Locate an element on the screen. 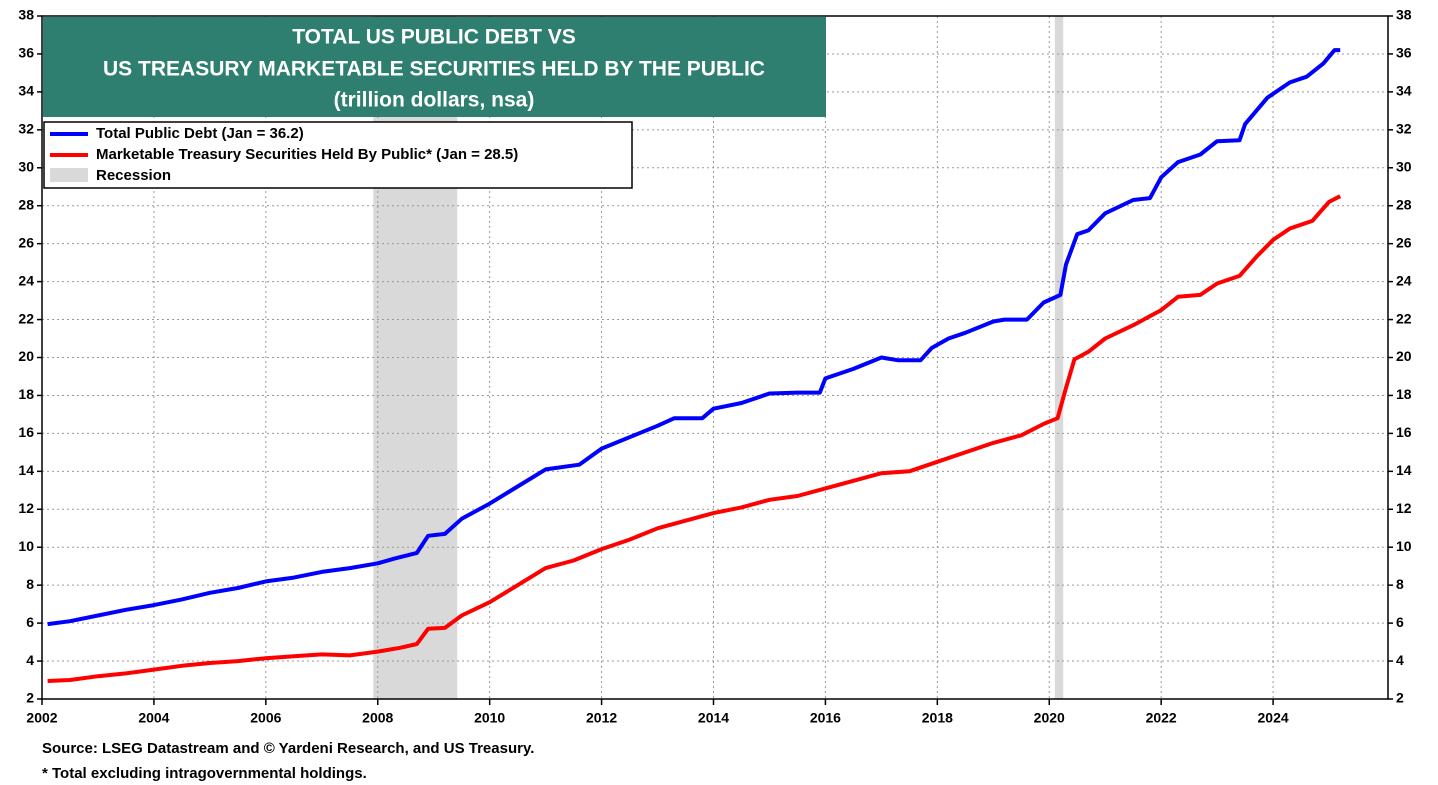  y2-tick-label: 20 is located at coordinates (1404, 356).